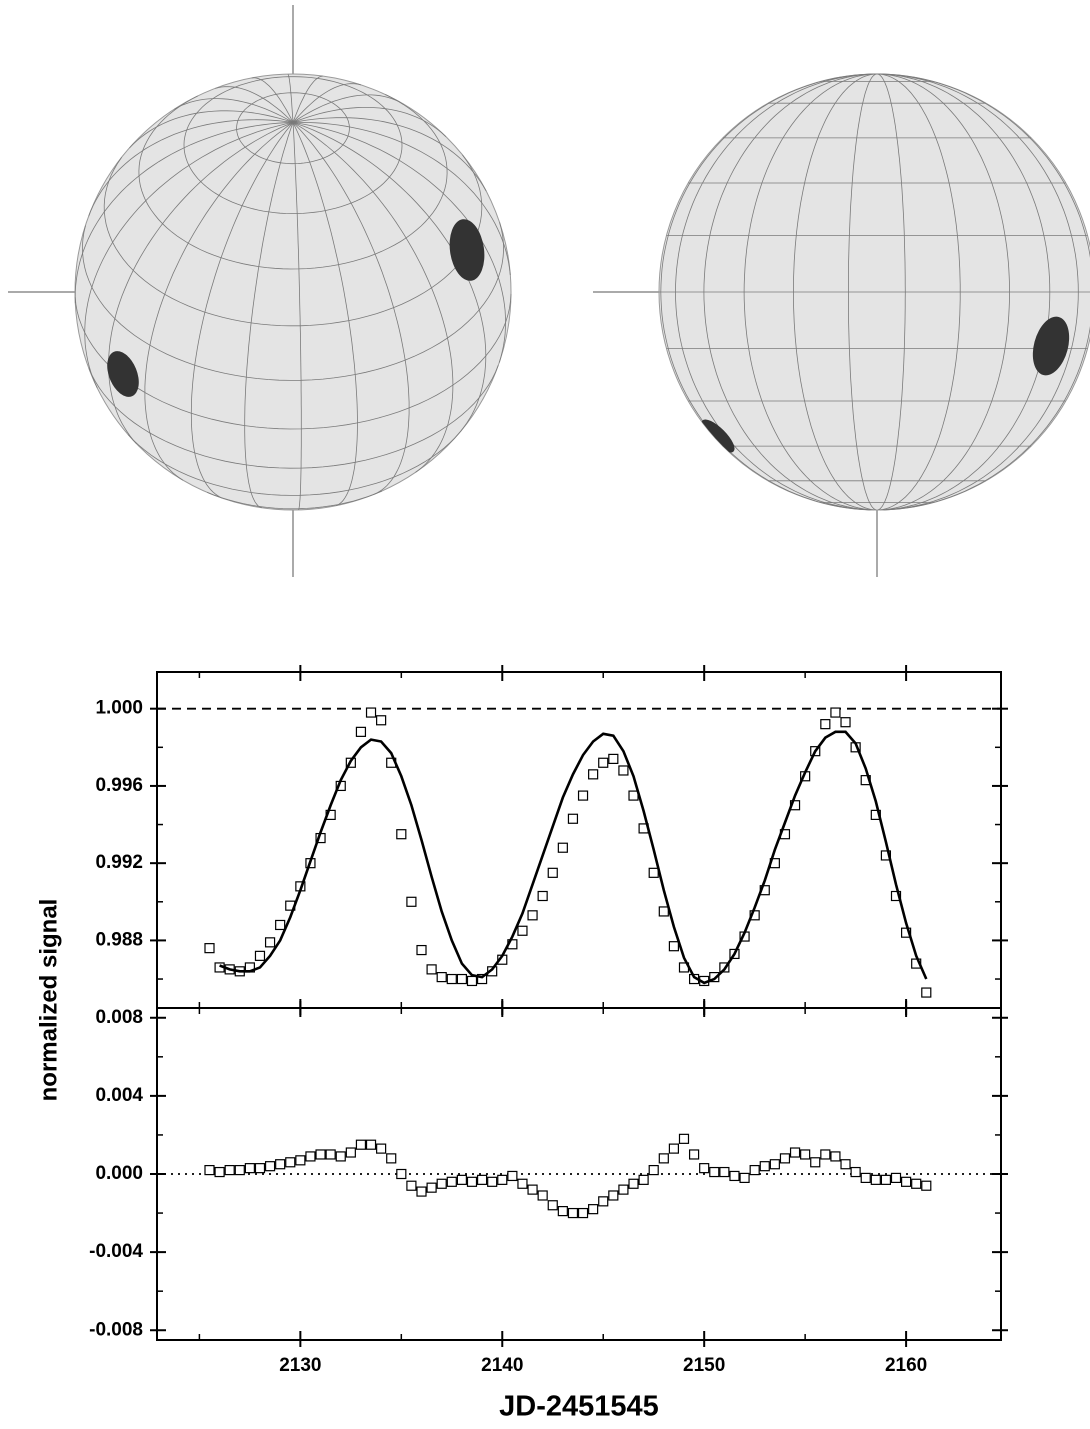 This screenshot has width=1090, height=1429. I want to click on y-tick-label: 0.008, so click(119, 1017).